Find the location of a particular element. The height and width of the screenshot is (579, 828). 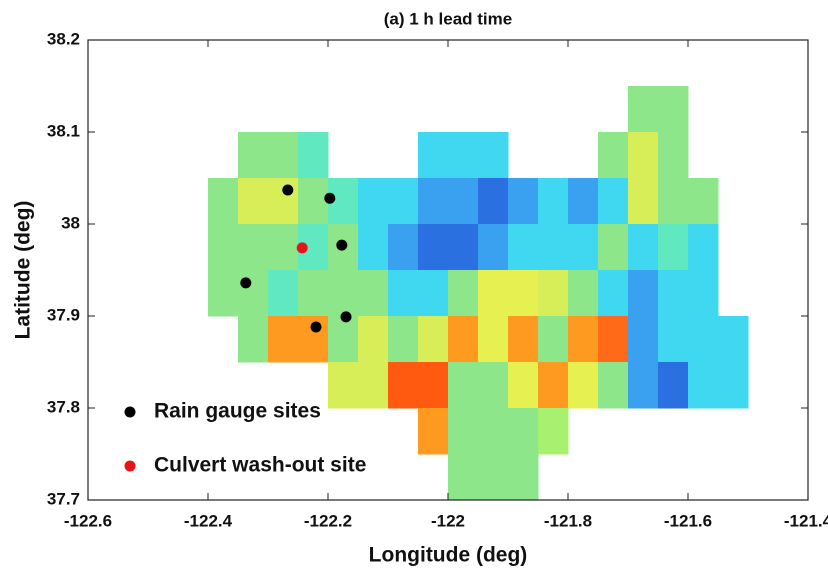

x-tick-label: -122.4 is located at coordinates (208, 520).